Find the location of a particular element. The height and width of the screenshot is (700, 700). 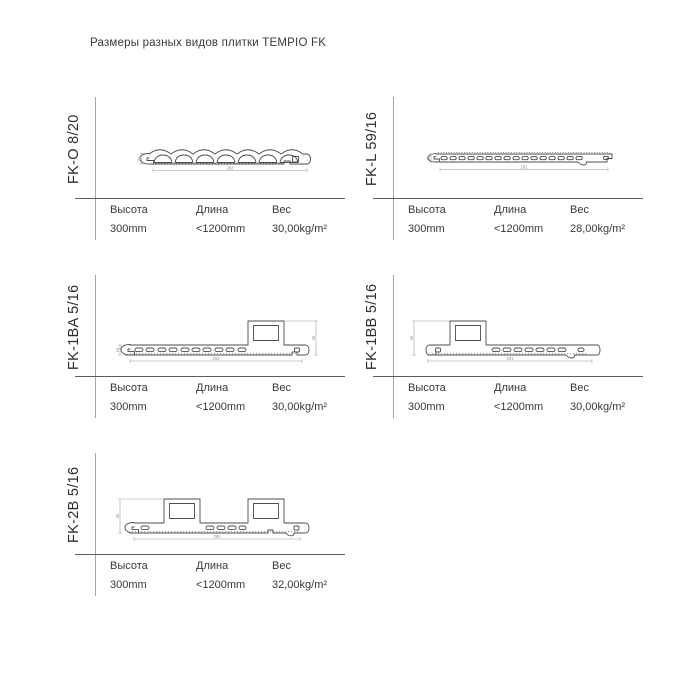

section-fk-o: FK-O 8/20 292 21 Высота Длина Вес 300mm is located at coordinates (203, 172).